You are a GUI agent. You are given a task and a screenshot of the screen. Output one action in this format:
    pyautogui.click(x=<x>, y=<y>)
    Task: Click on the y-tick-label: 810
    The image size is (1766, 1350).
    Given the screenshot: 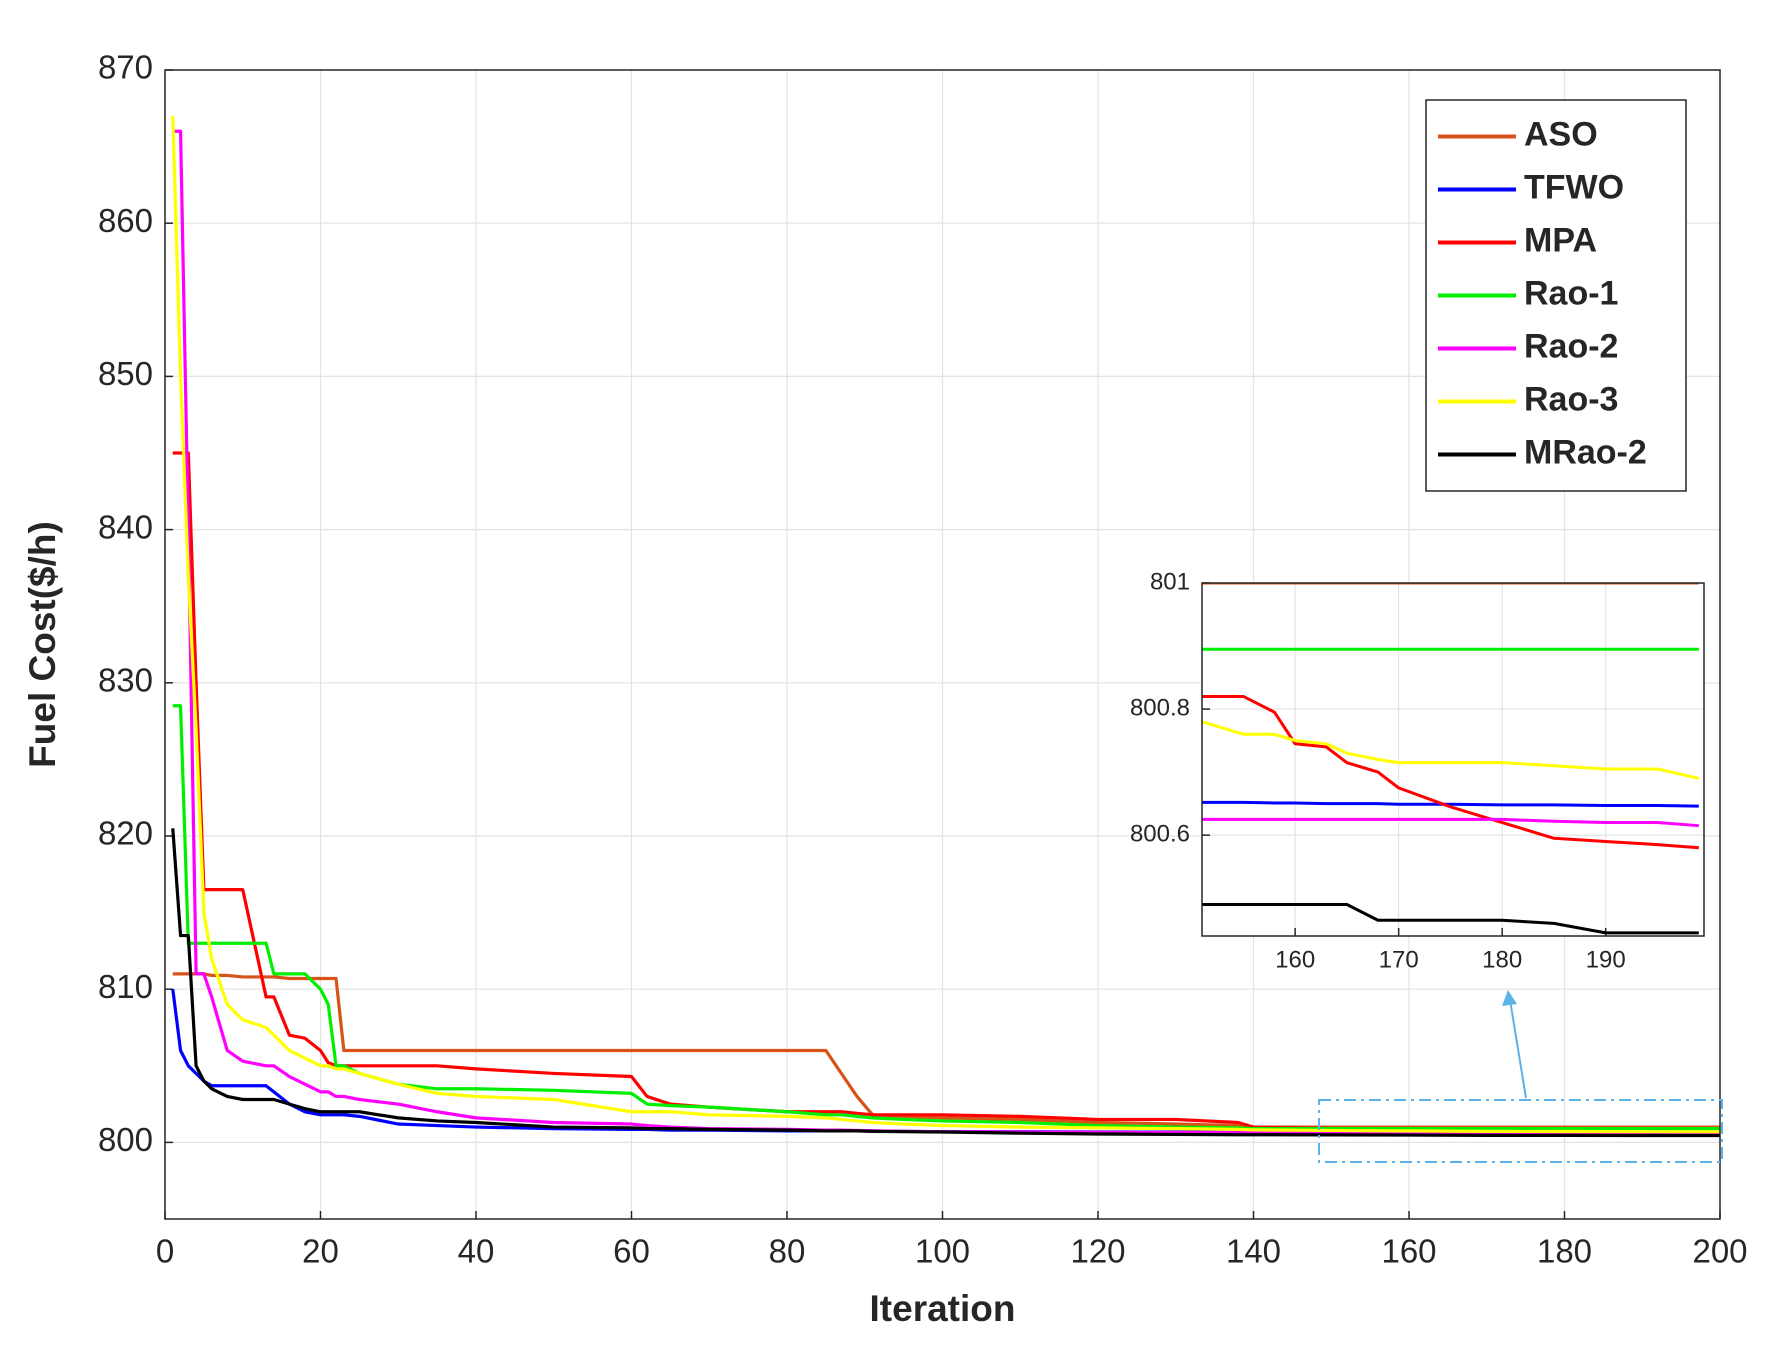 What is the action you would take?
    pyautogui.click(x=125, y=986)
    